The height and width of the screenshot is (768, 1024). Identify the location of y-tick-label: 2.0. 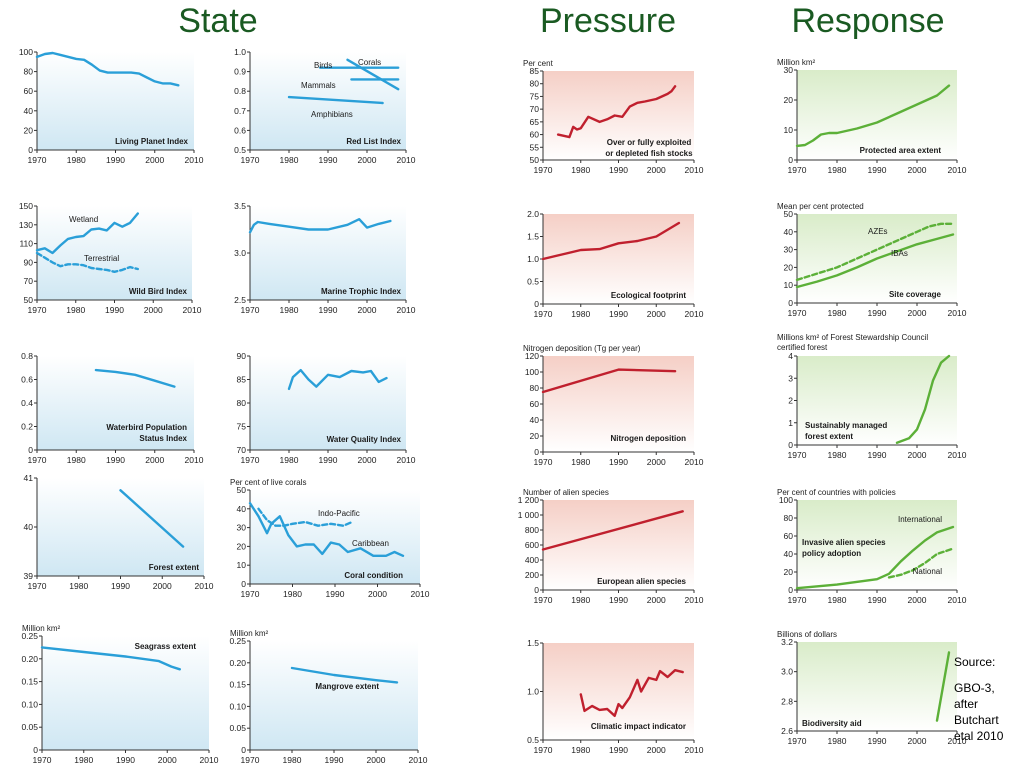
(533, 214).